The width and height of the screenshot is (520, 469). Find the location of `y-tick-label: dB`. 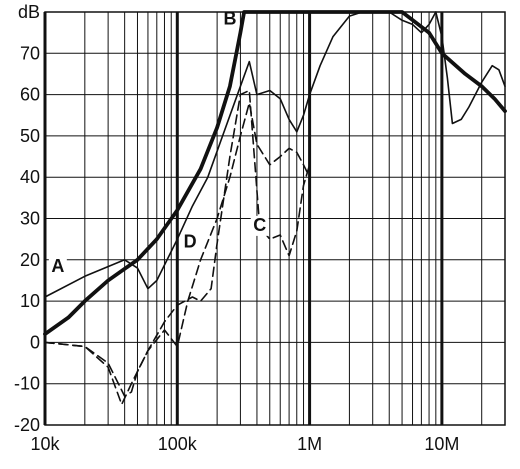

y-tick-label: dB is located at coordinates (29, 12).